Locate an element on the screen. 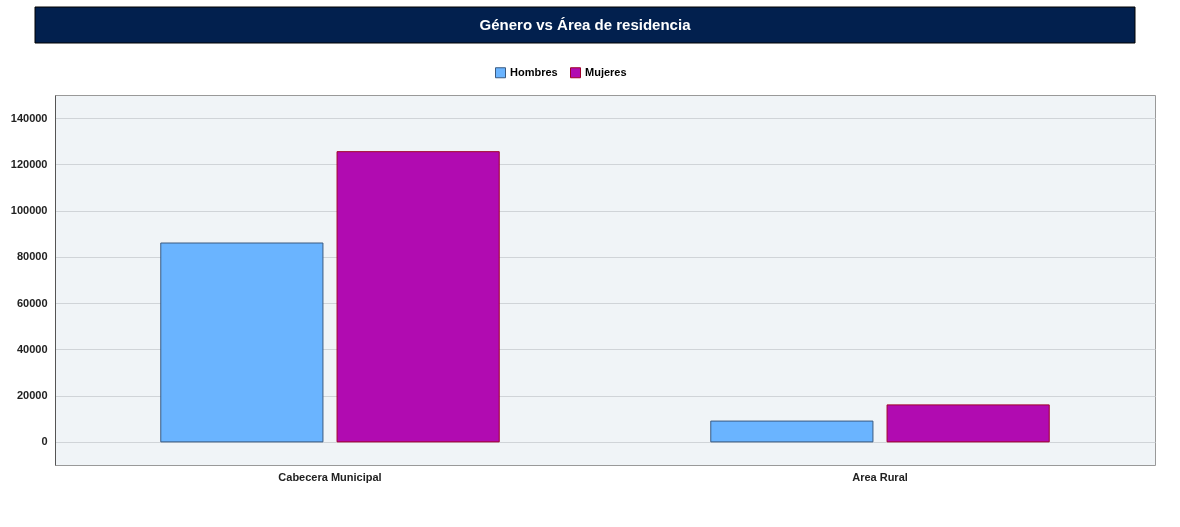 Image resolution: width=1180 pixels, height=527 pixels. y-tick-label: 20000 is located at coordinates (32, 395).